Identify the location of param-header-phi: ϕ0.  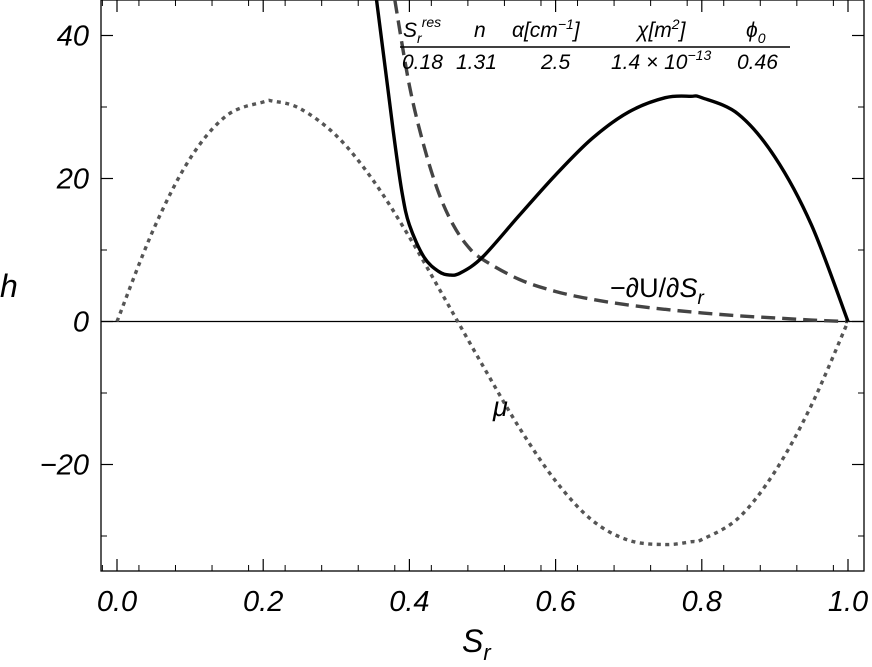
(756, 32).